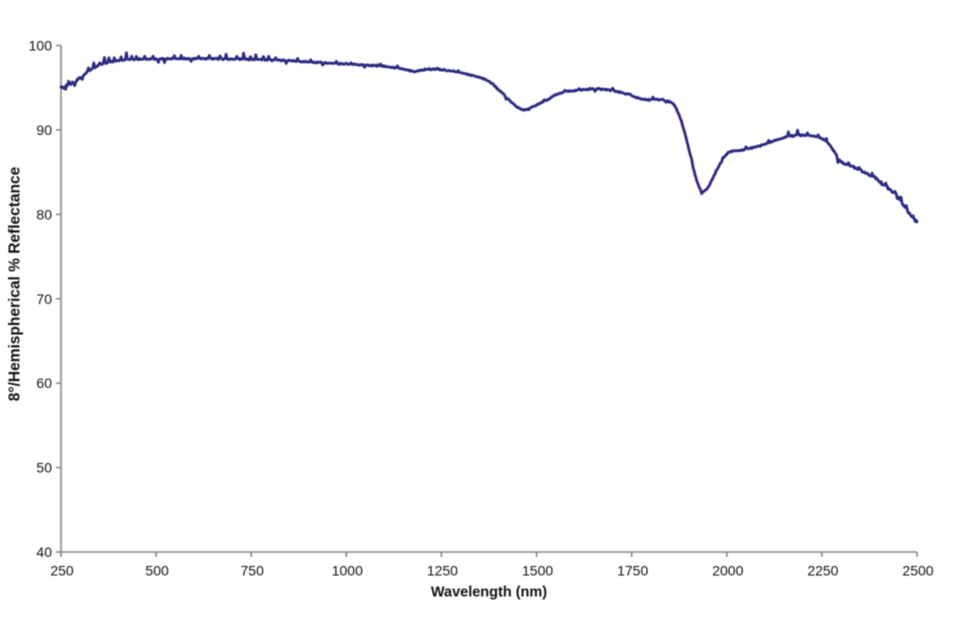  I want to click on svg-text: 70, so click(44, 299).